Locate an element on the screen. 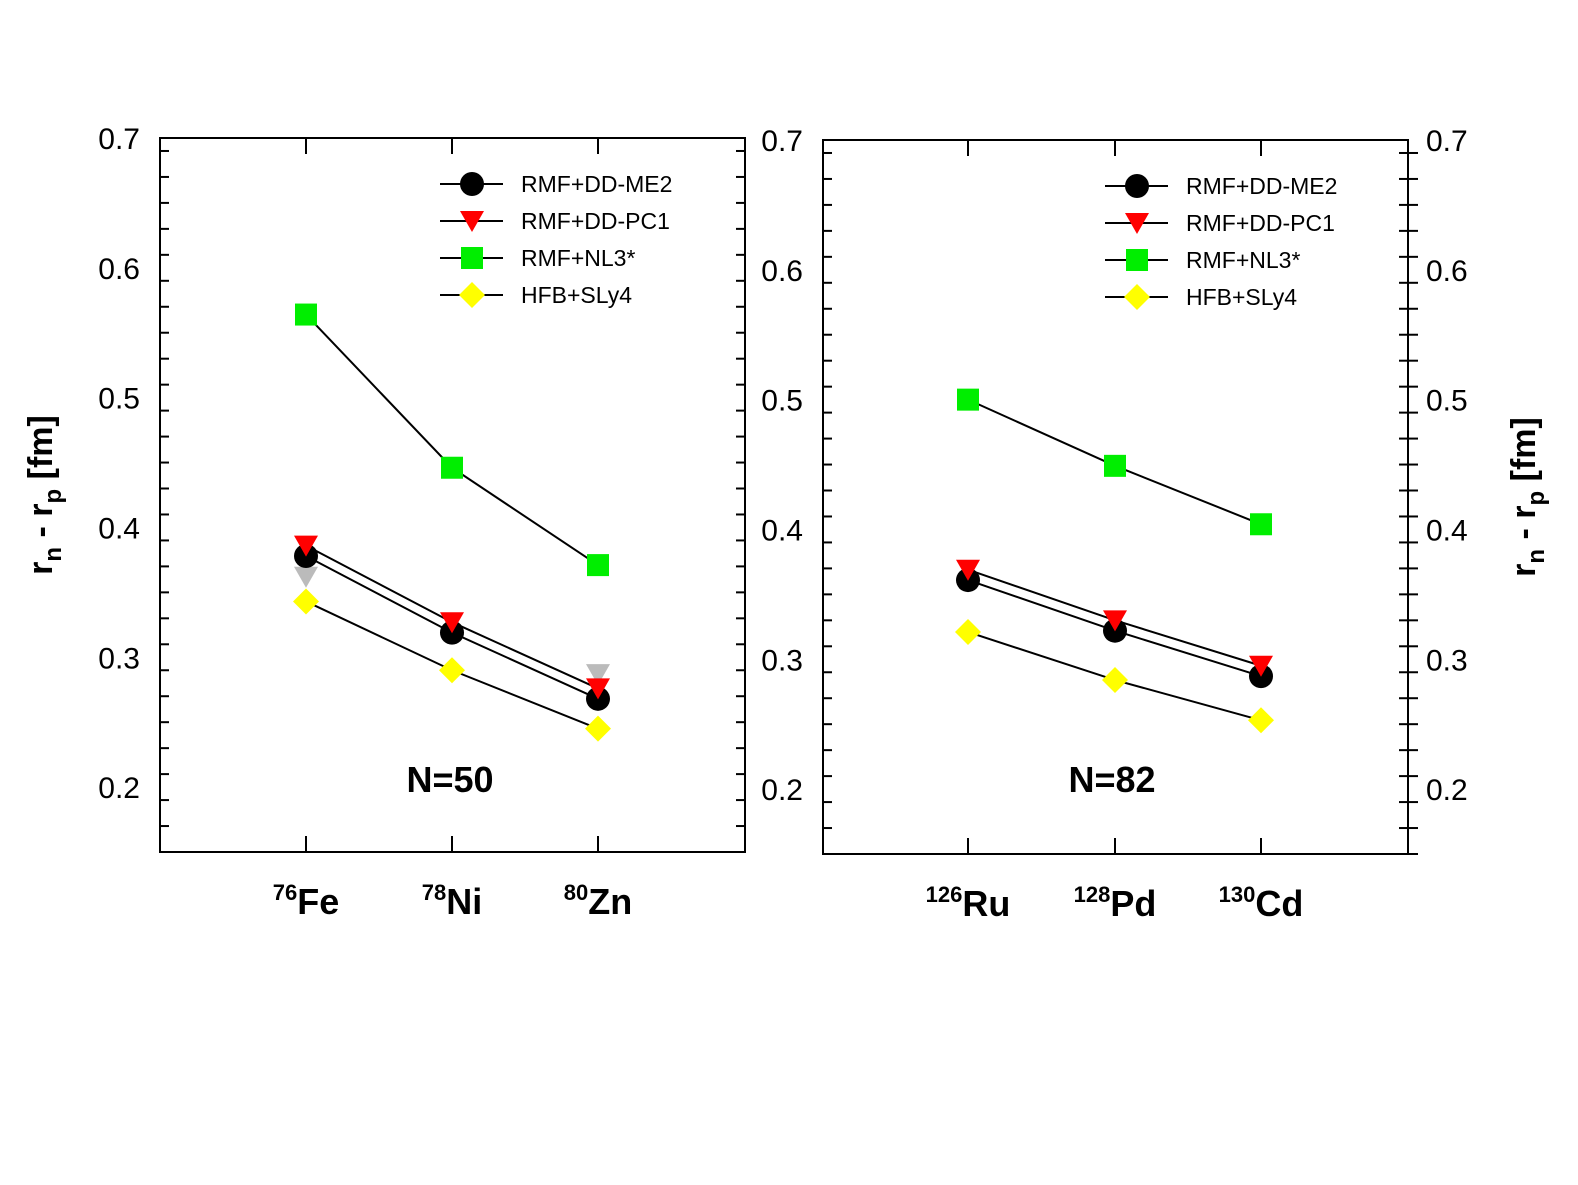 This screenshot has height=1185, width=1578. x-category-label: 128Pd is located at coordinates (1115, 903).